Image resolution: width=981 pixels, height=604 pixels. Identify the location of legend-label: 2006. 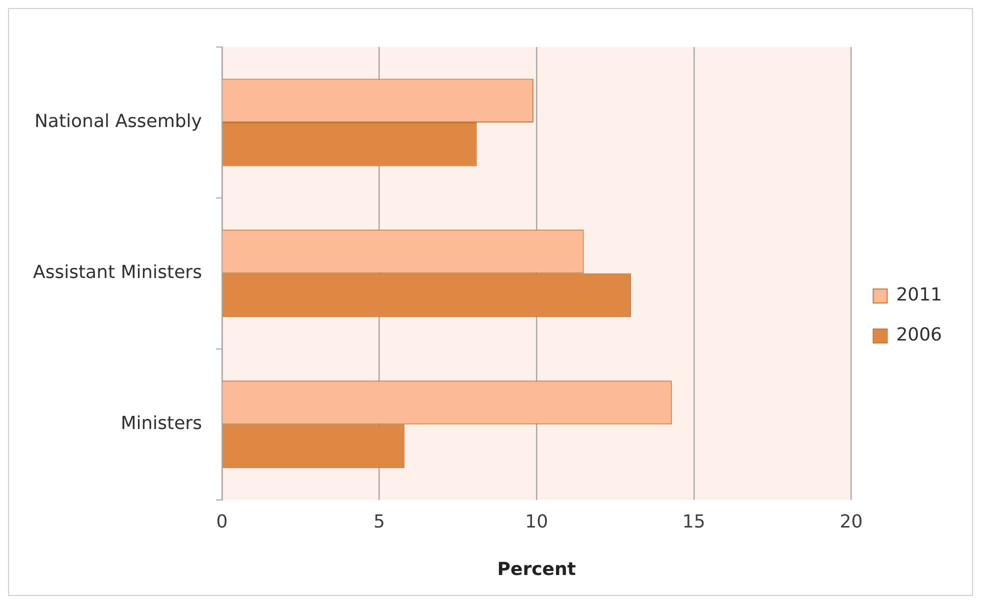
(919, 335).